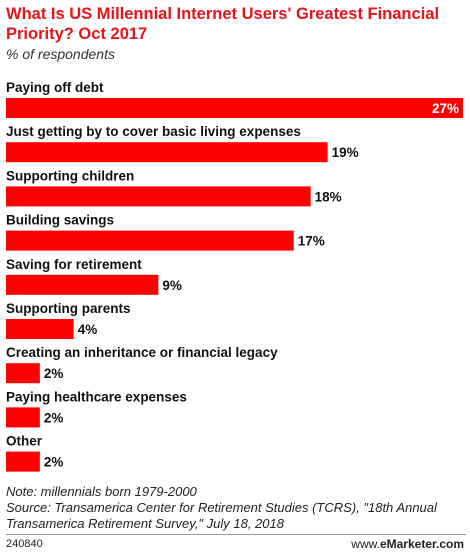 This screenshot has height=556, width=470. Describe the element at coordinates (24, 544) in the screenshot. I see `chart-id: 240840` at that location.